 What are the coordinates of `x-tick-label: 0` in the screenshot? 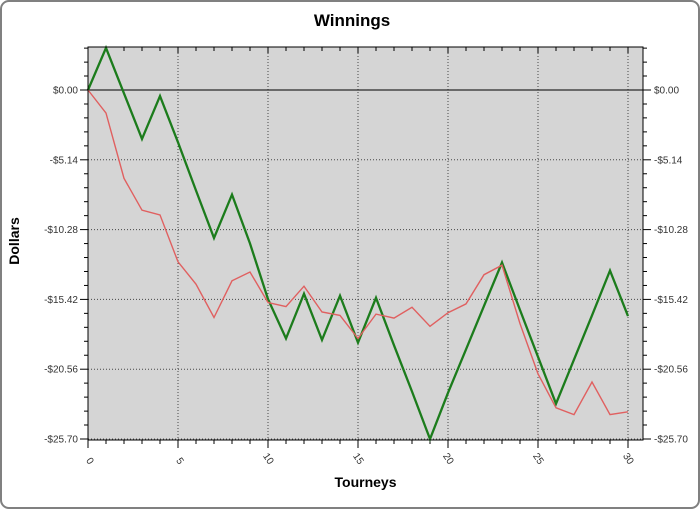 It's located at (89, 461).